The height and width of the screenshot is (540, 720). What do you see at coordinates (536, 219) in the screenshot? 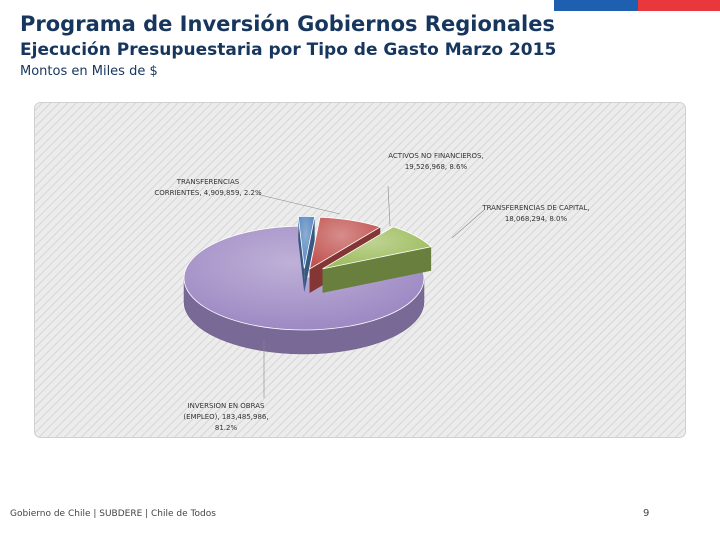
I see `slice-label-line: 18,068,294, 8.0%` at bounding box center [536, 219].